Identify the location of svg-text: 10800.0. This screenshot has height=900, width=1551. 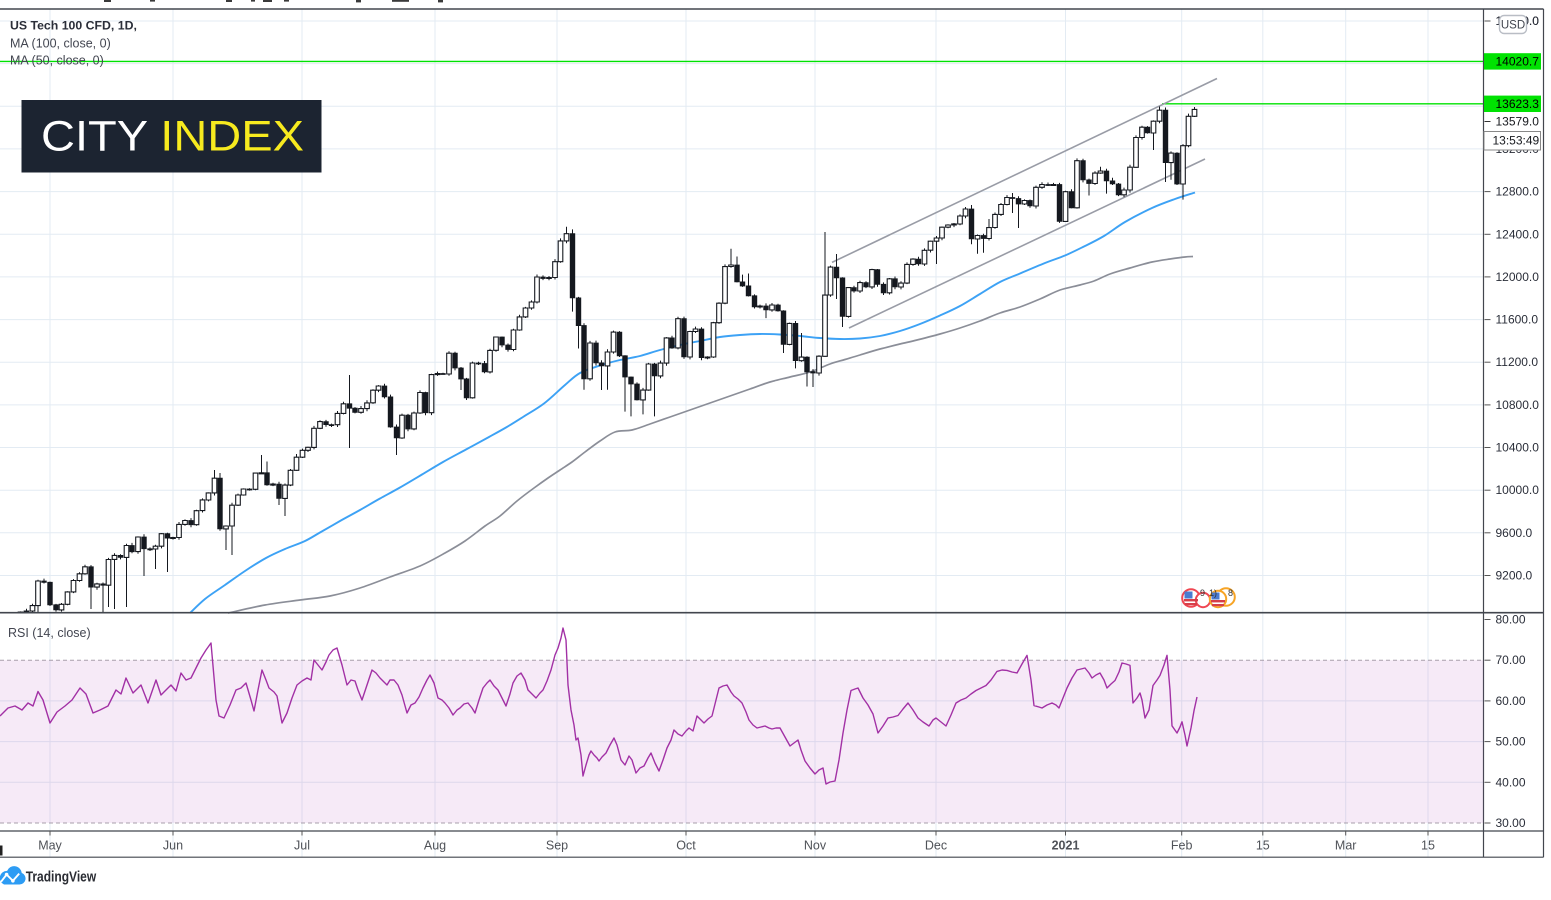
(1518, 405).